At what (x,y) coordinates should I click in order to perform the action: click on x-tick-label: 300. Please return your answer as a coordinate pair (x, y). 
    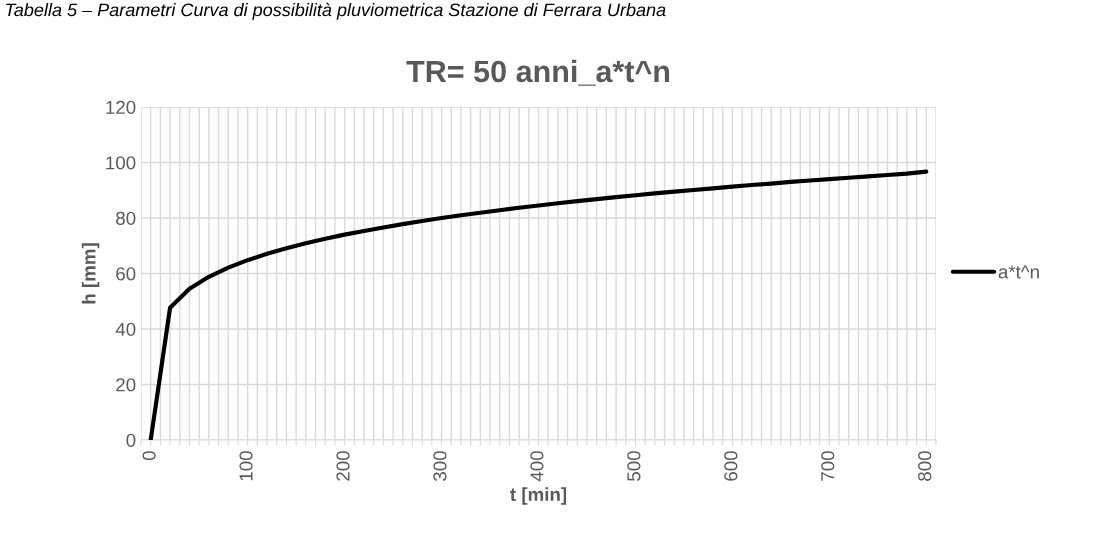
    Looking at the image, I should click on (440, 466).